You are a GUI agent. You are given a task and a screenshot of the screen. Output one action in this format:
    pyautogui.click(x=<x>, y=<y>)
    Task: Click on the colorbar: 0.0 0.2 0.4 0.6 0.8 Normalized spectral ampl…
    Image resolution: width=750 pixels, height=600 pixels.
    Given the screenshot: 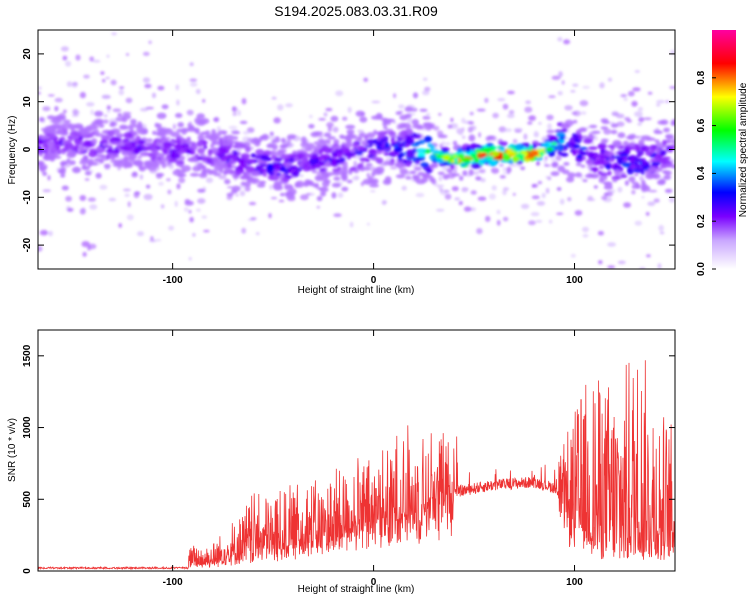 What is the action you would take?
    pyautogui.click(x=722, y=153)
    